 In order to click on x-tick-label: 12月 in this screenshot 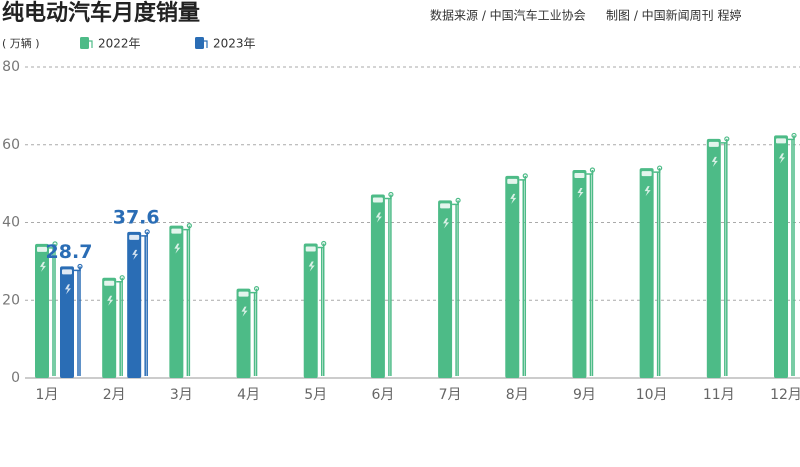, I will do `click(785, 395)`.